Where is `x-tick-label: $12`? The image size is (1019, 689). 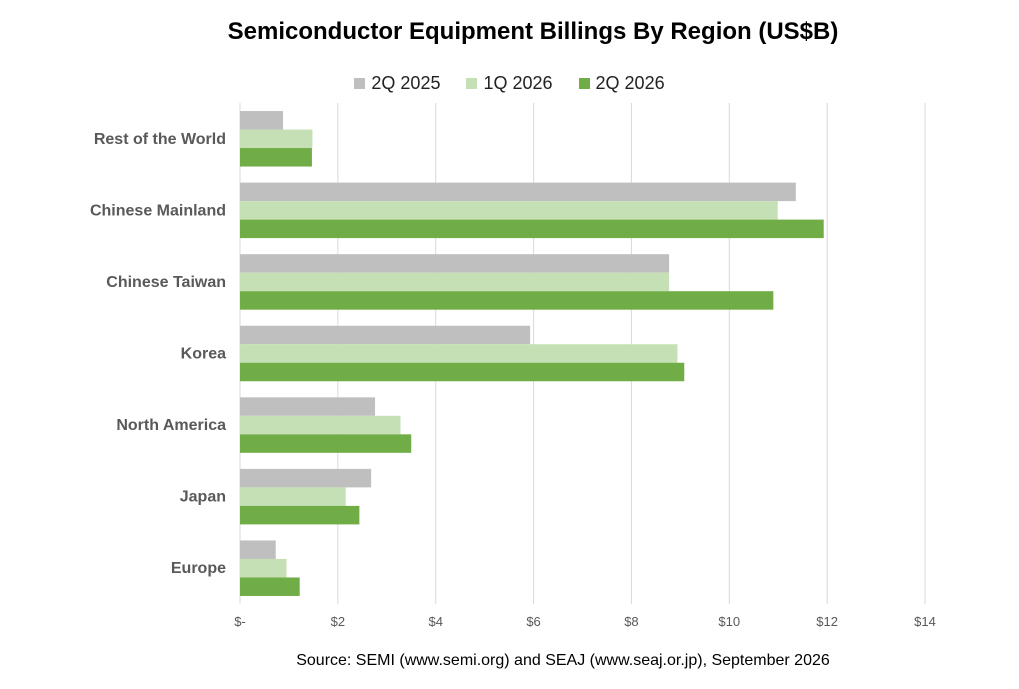
x-tick-label: $12 is located at coordinates (827, 621).